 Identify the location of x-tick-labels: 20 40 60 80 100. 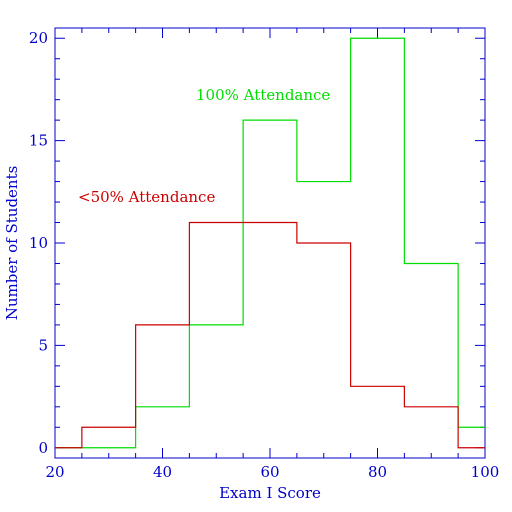
(272, 472).